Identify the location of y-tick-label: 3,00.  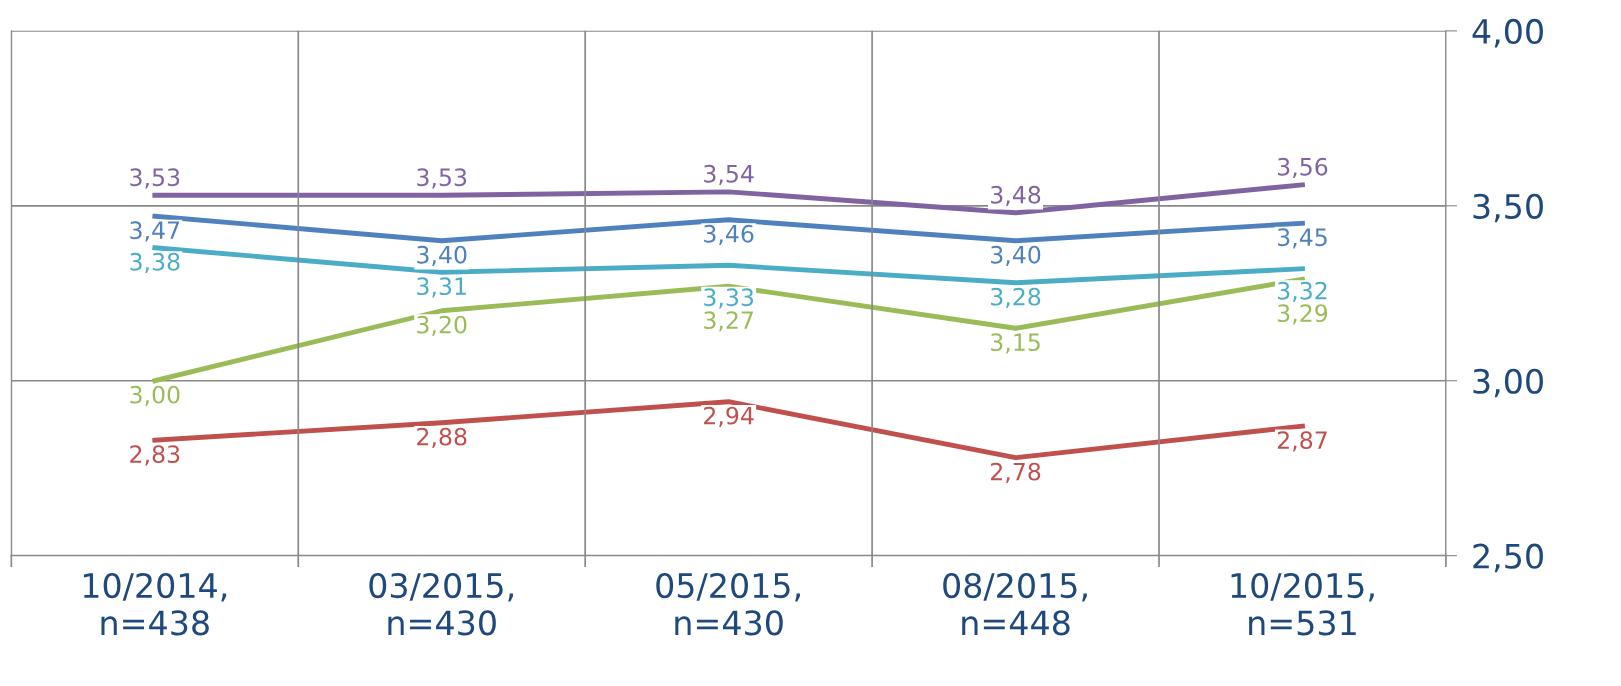
(1508, 383).